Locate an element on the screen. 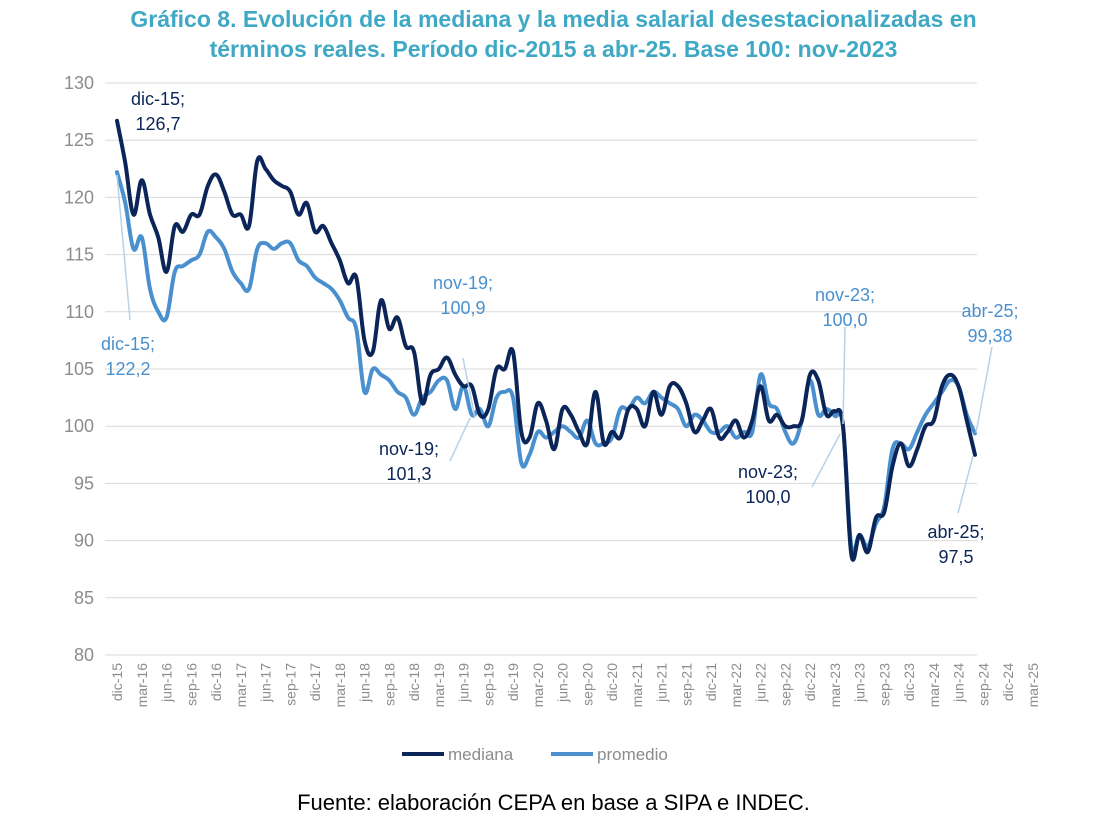  x-tick-label: dic-20 is located at coordinates (612, 682).